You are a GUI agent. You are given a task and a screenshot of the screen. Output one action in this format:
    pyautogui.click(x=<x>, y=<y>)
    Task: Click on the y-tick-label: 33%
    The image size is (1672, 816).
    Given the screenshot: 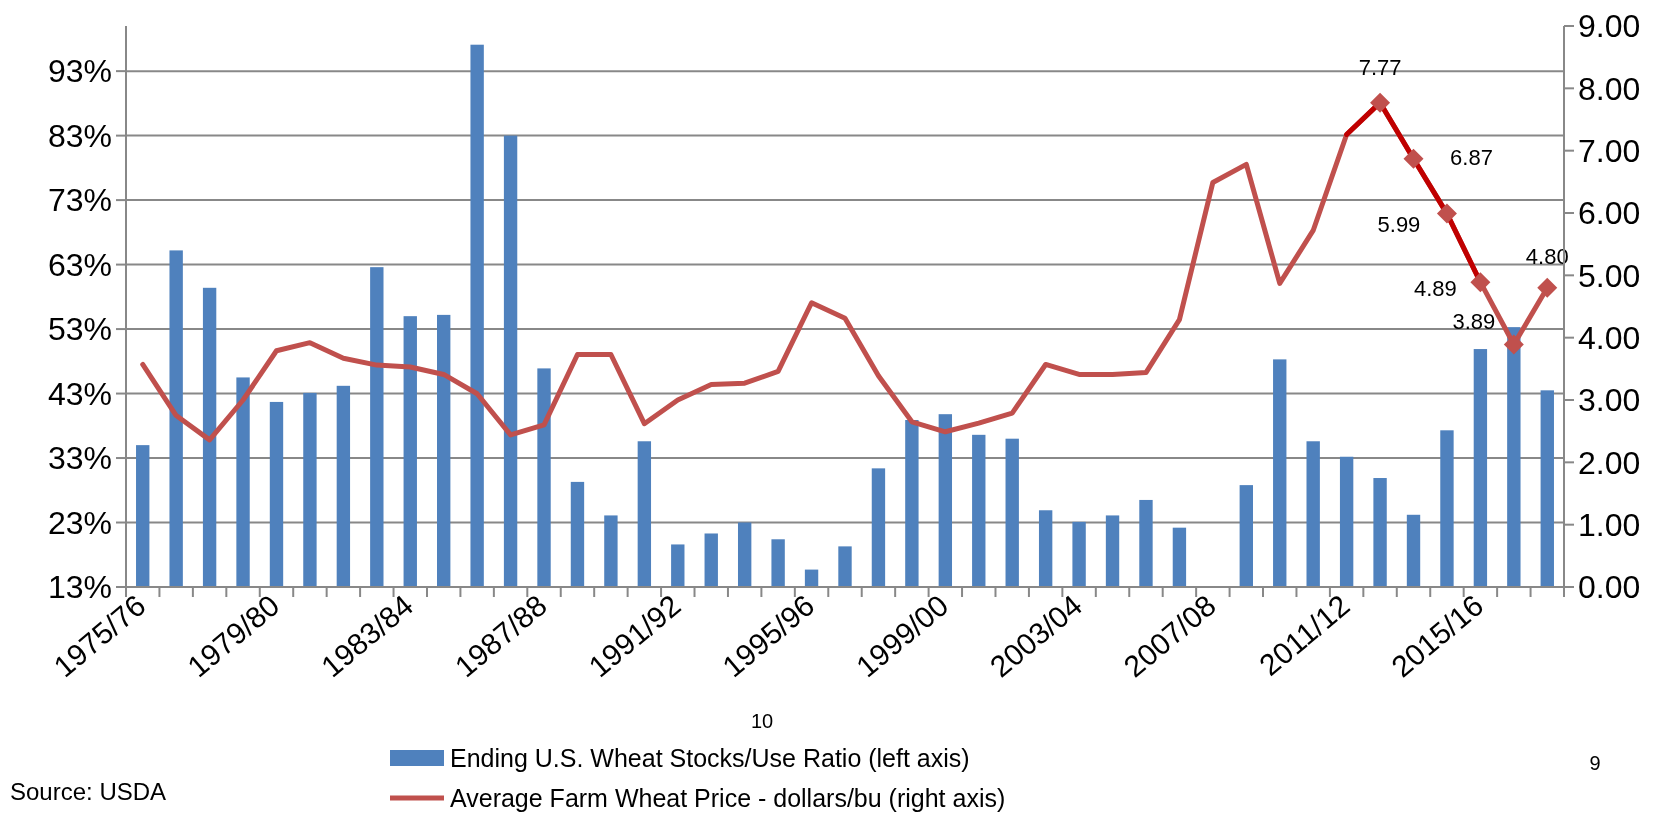 What is the action you would take?
    pyautogui.click(x=79, y=458)
    